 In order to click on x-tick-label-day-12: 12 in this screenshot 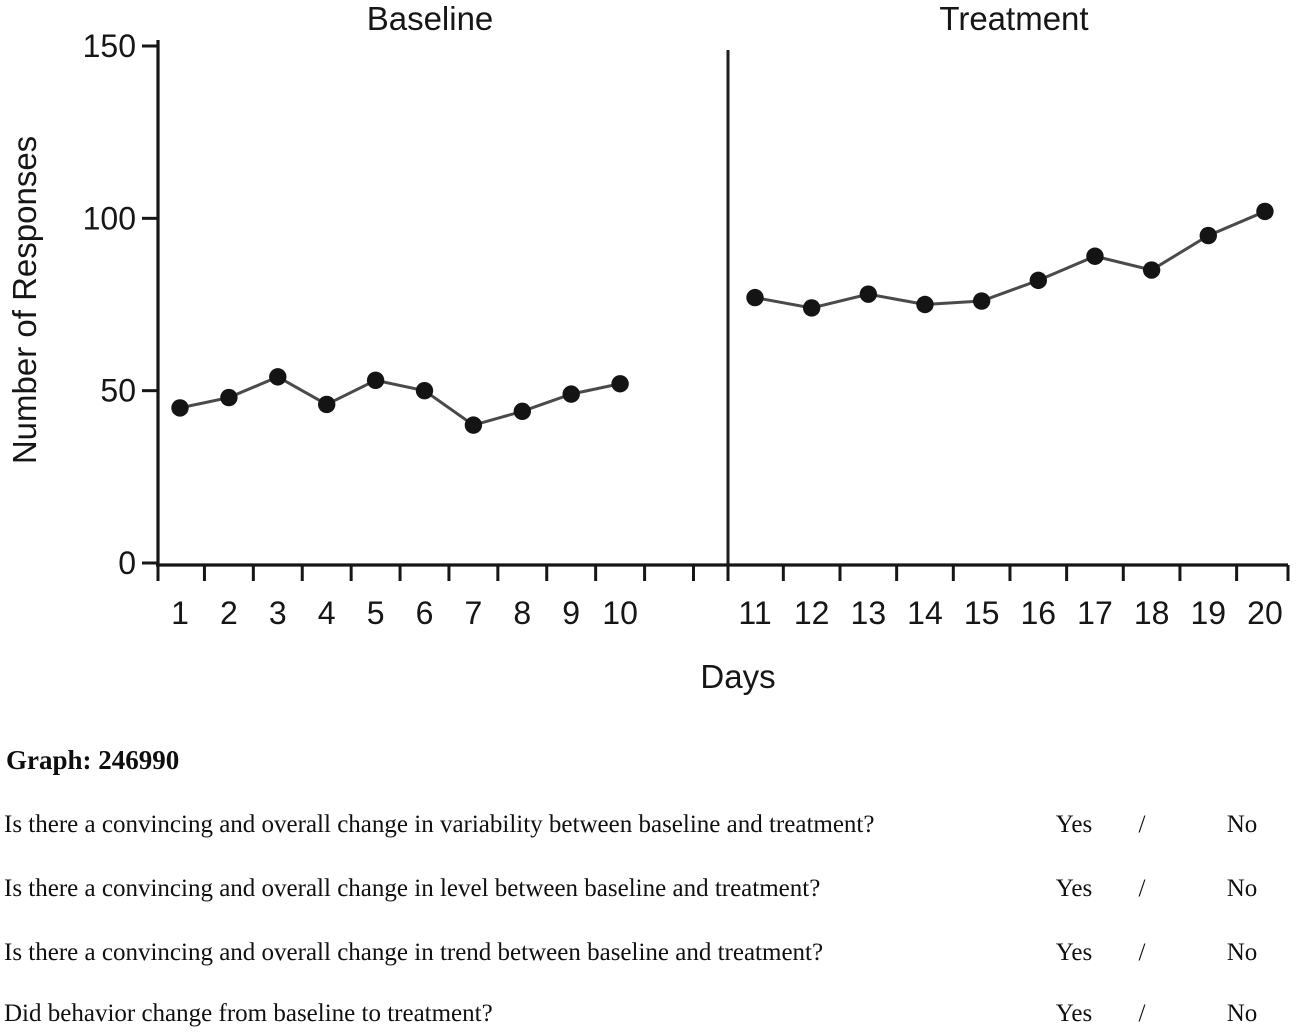, I will do `click(812, 613)`.